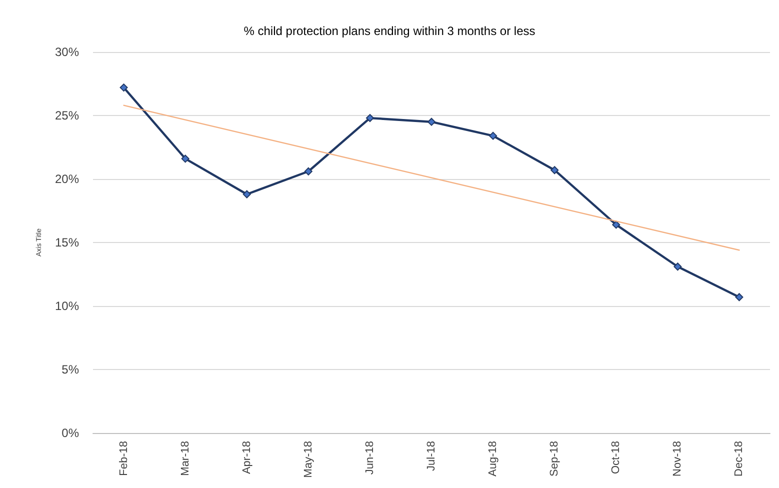 This screenshot has width=779, height=488. Describe the element at coordinates (616, 457) in the screenshot. I see `x-tick-label: Oct-18` at that location.